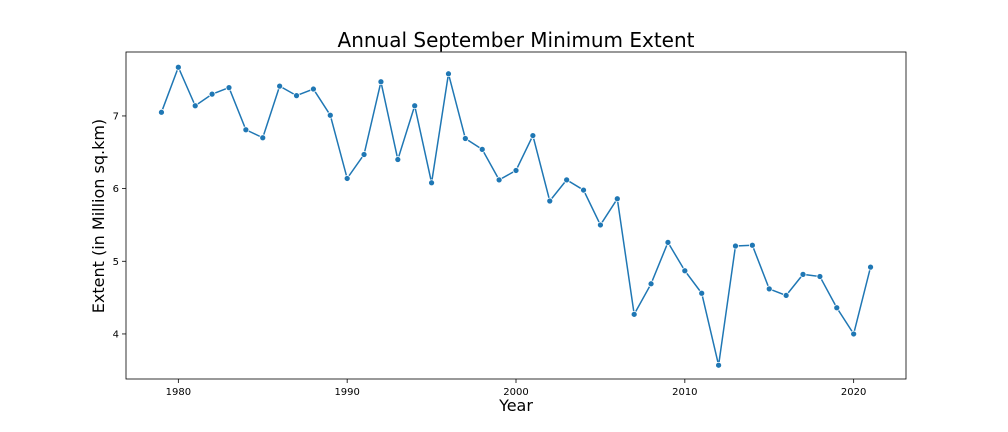  Describe the element at coordinates (550, 201) in the screenshot. I see `data-point-2002` at that location.